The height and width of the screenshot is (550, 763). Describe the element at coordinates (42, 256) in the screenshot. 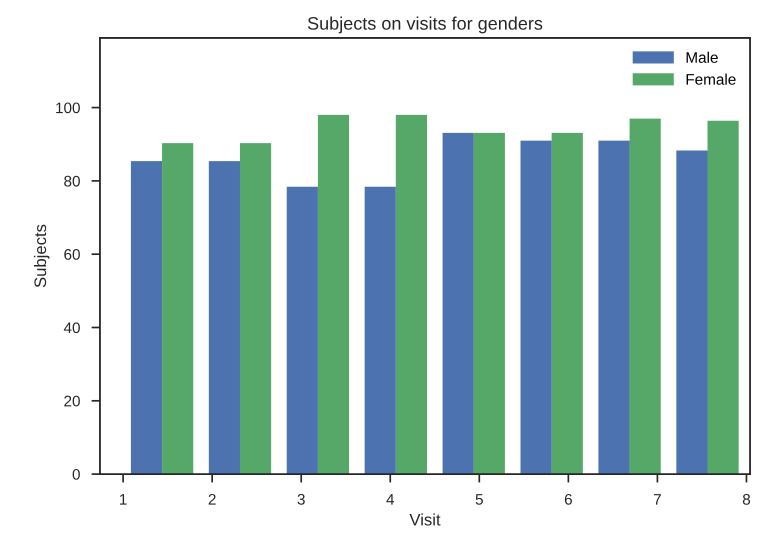

I see `y-axis-title: Subjects` at that location.